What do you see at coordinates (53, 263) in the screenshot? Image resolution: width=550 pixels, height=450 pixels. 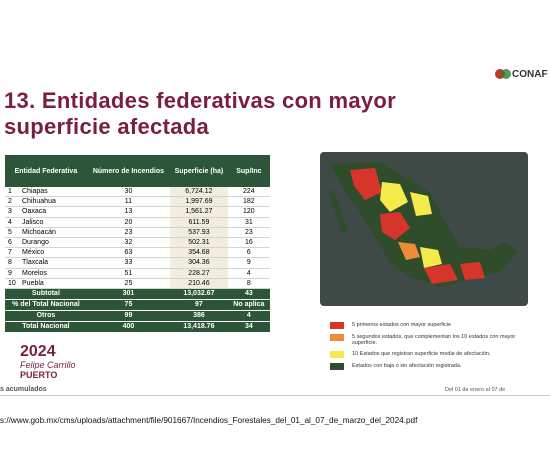 I see `cell: Tlaxcala` at bounding box center [53, 263].